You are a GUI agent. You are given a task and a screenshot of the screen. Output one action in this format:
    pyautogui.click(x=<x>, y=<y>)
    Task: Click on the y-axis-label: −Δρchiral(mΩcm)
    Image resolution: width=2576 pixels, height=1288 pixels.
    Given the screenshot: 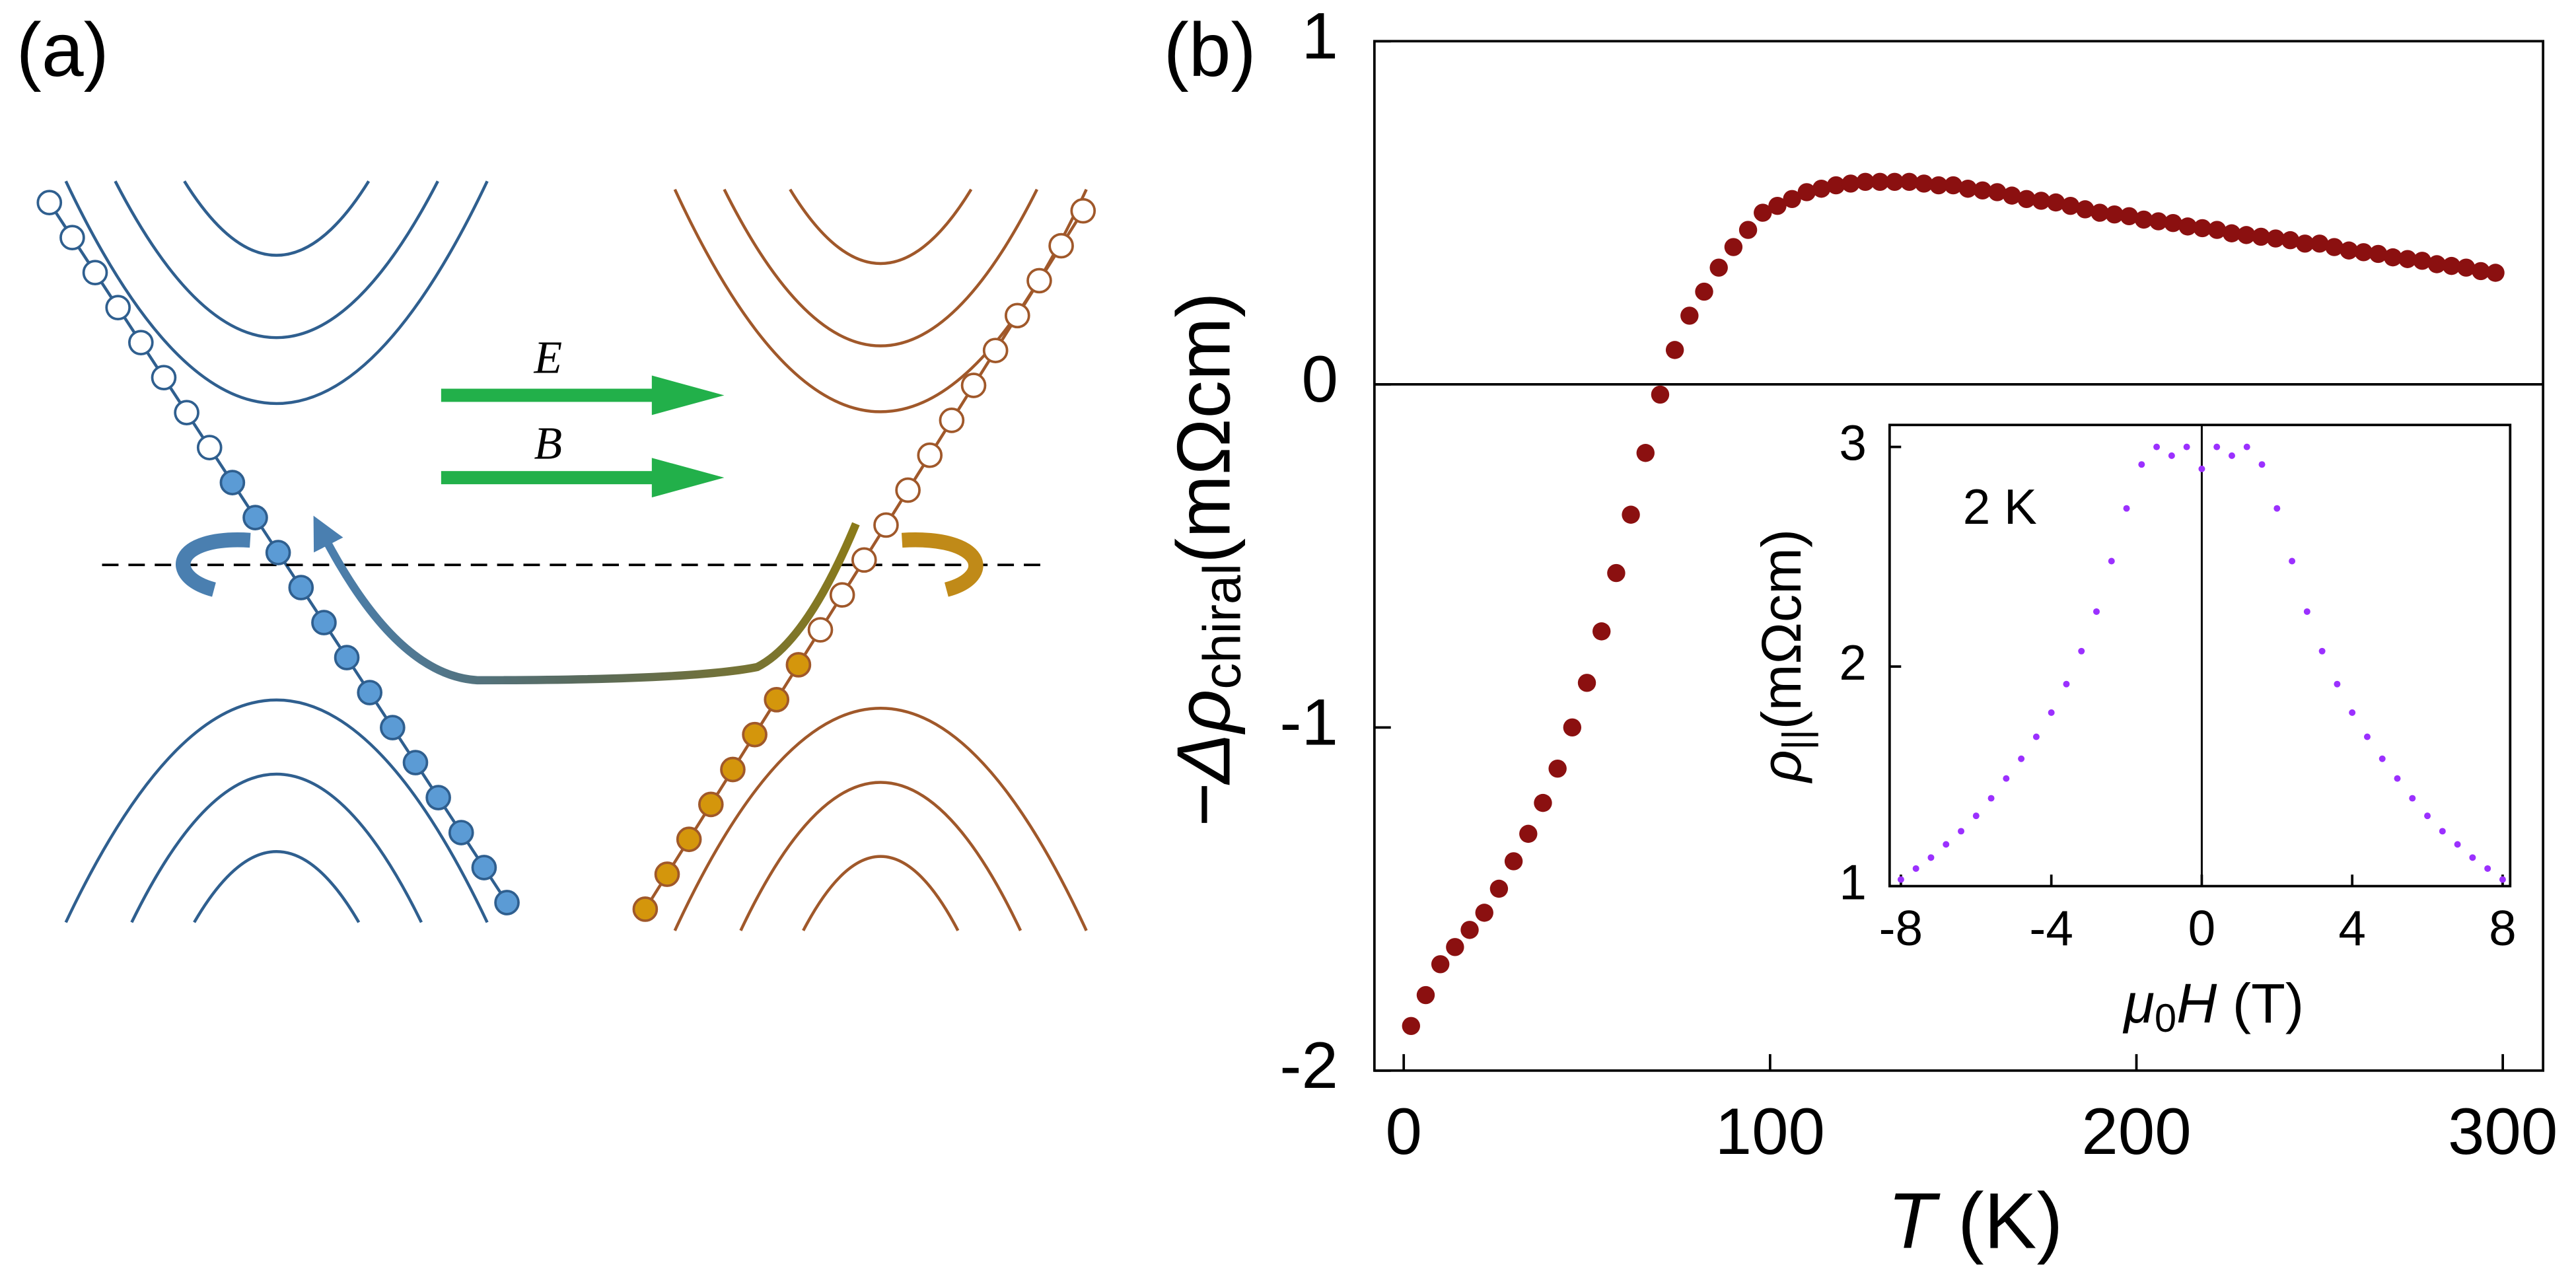 What is the action you would take?
    pyautogui.click(x=1207, y=560)
    